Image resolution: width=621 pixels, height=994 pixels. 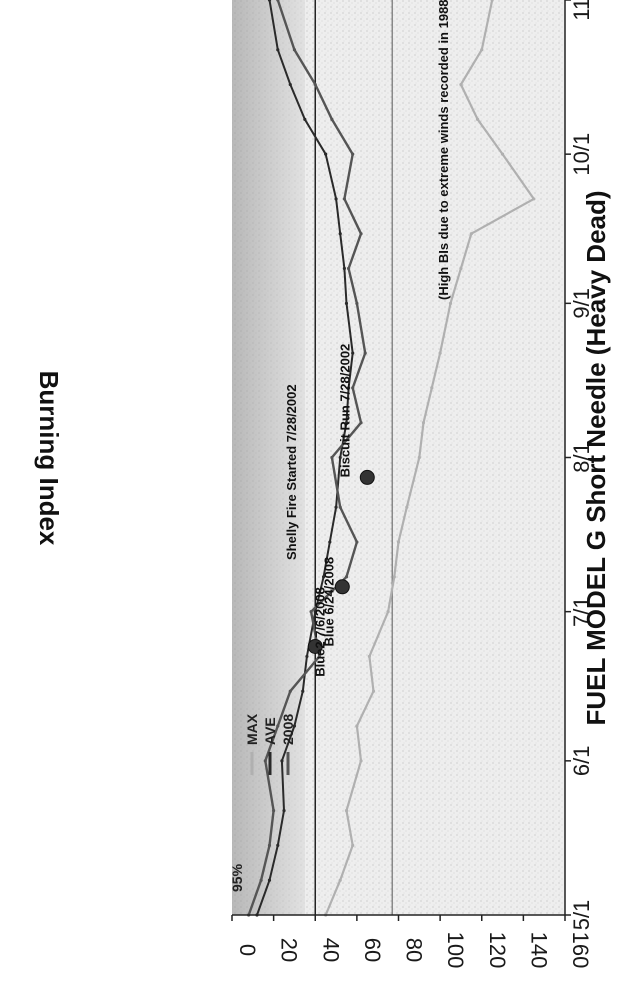 I want to click on y-axis: 0 20 40 60 80 100 120 140 160, so click(x=412, y=942).